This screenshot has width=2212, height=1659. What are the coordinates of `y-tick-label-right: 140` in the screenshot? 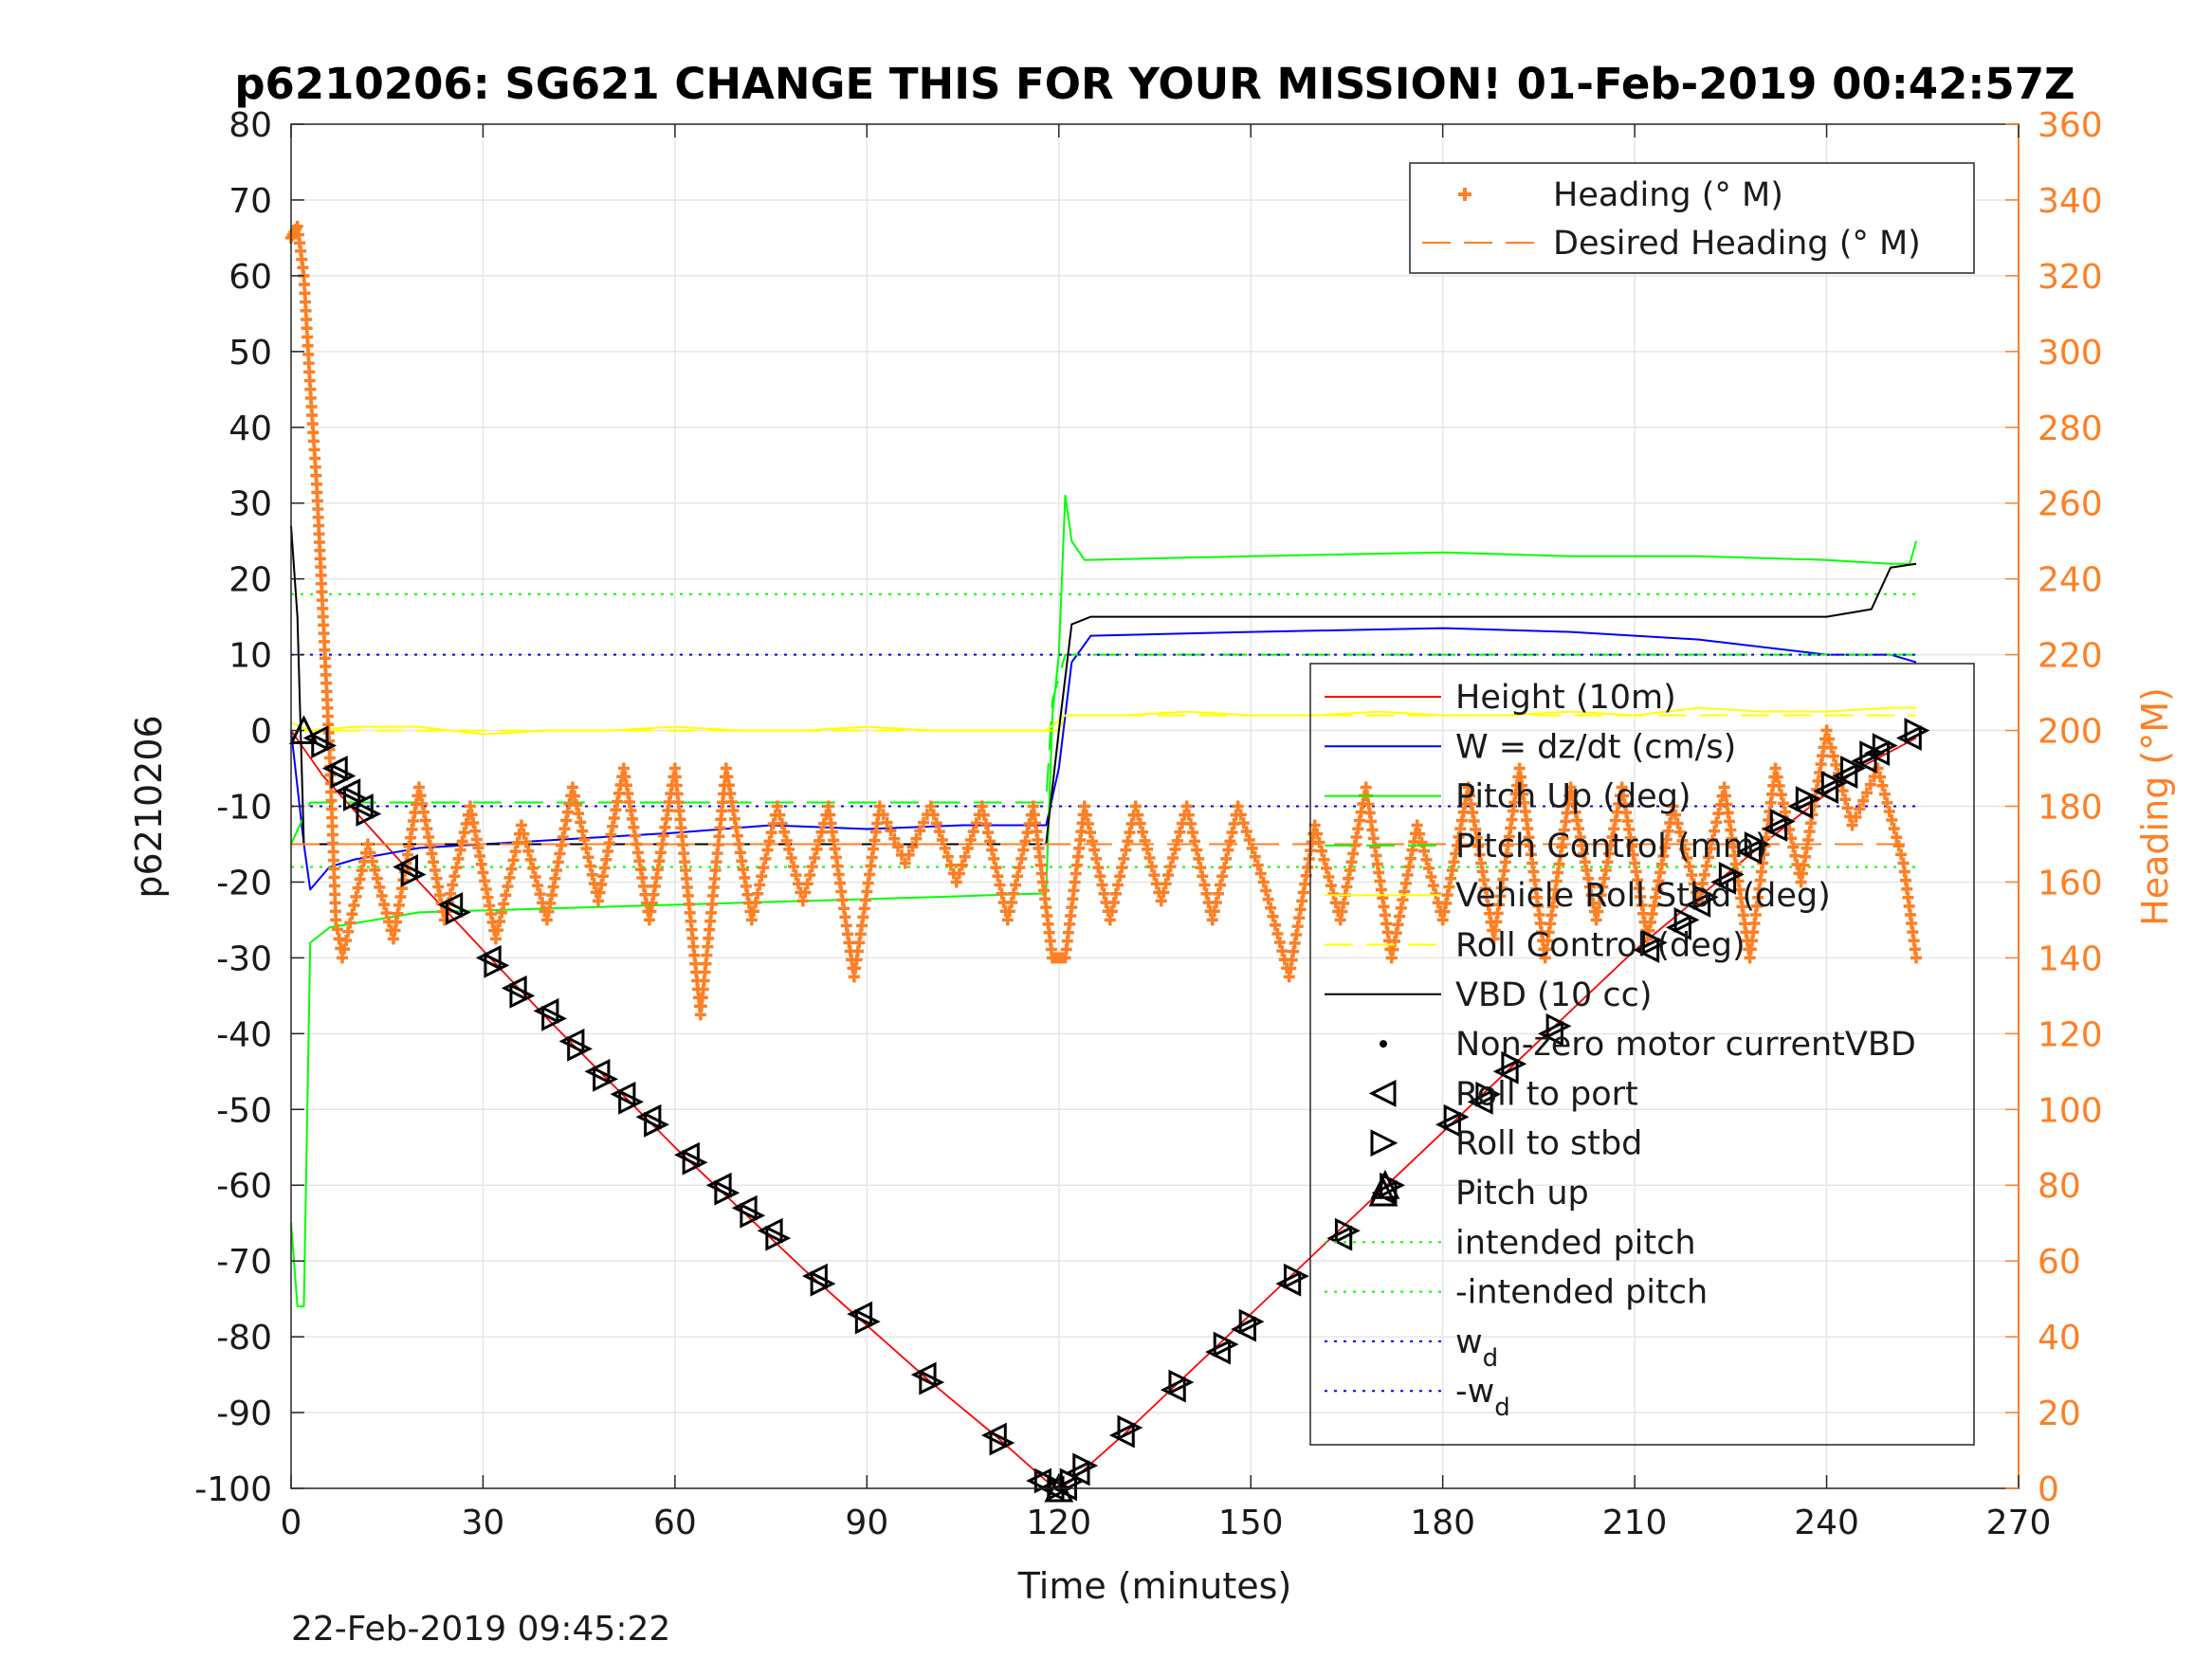 It's located at (2070, 958).